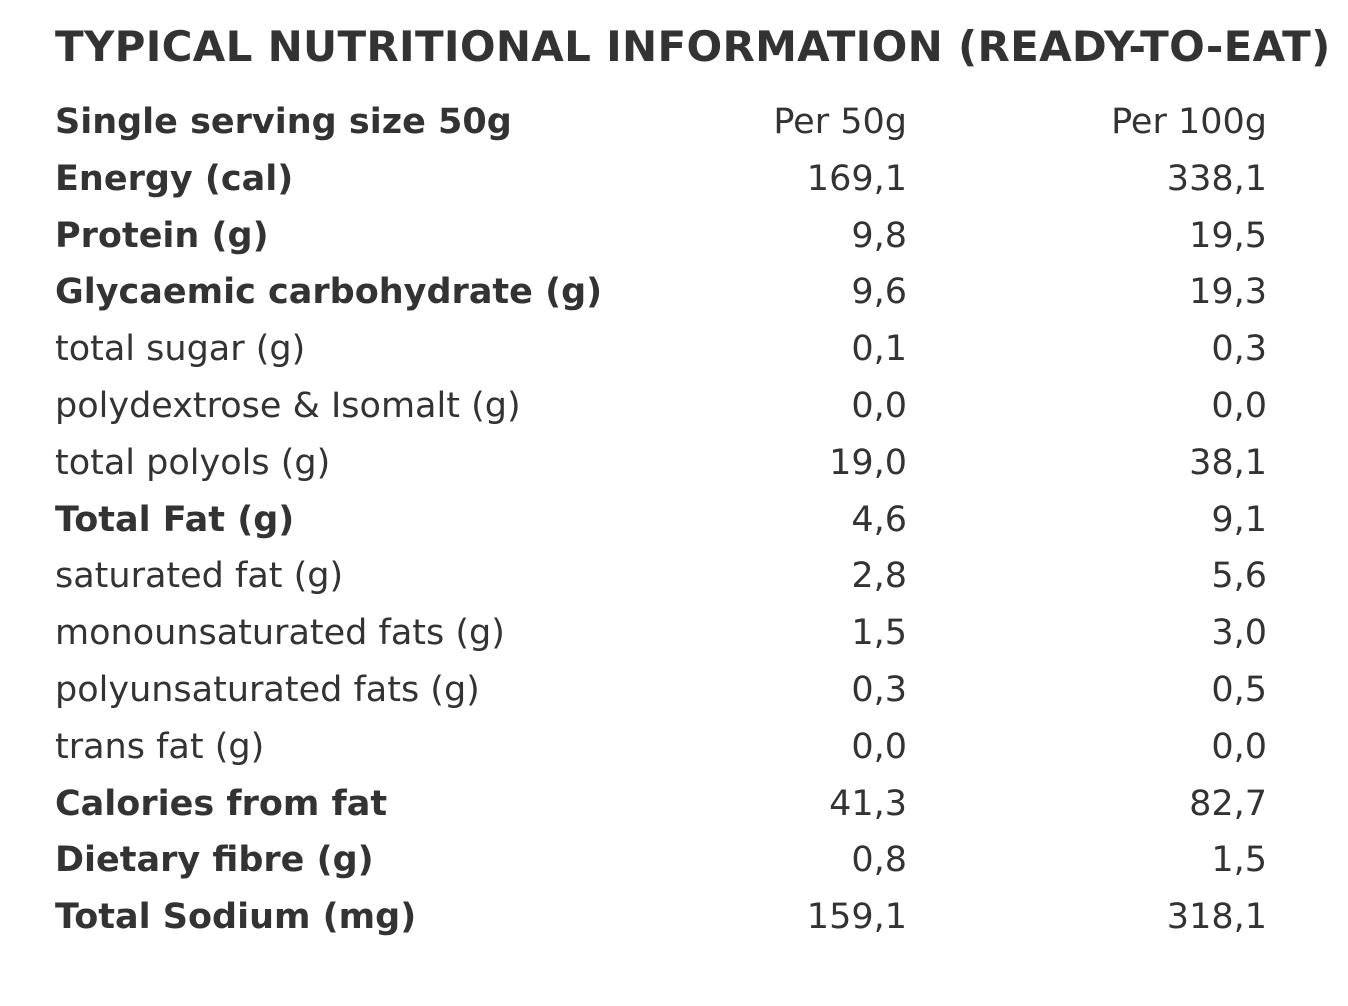 Image resolution: width=1348 pixels, height=1006 pixels. Describe the element at coordinates (160, 746) in the screenshot. I see `nutrient-label: trans fat (g)` at that location.